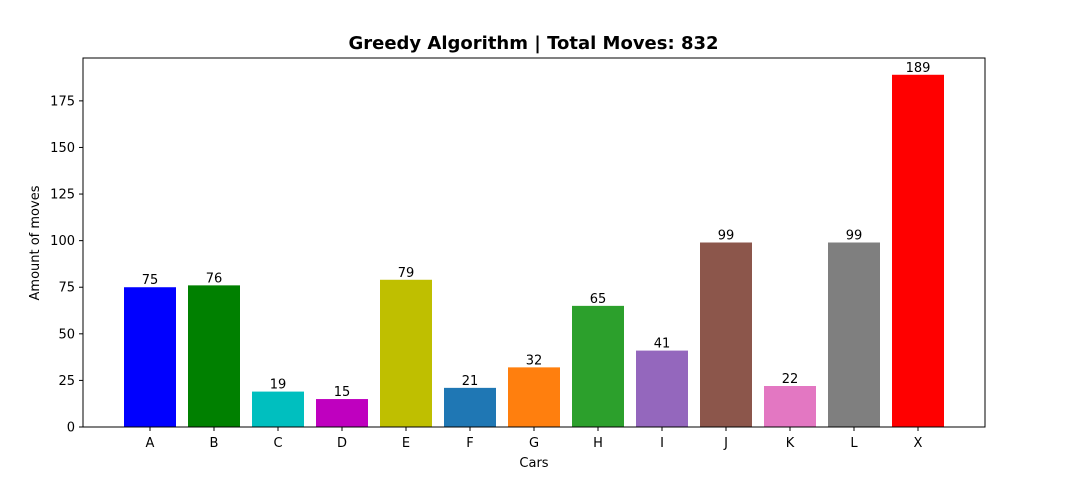 The height and width of the screenshot is (480, 1068). Describe the element at coordinates (406, 353) in the screenshot. I see `bar-e` at that location.